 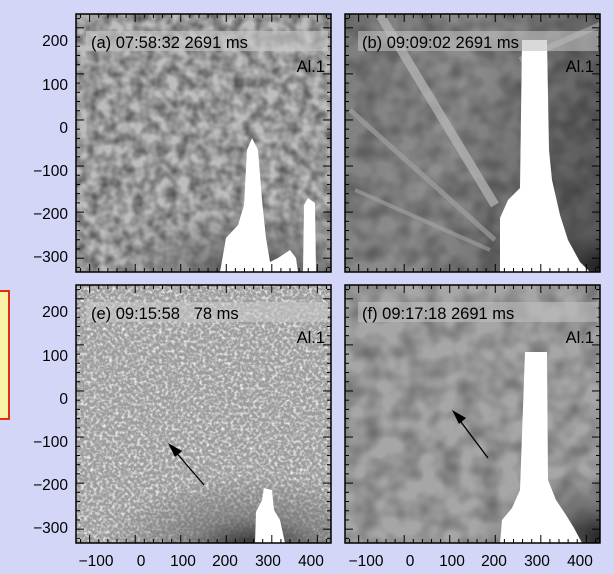 I want to click on y-axis-bottom: 200 100 0 −100 −200 −300, so click(x=50, y=420).